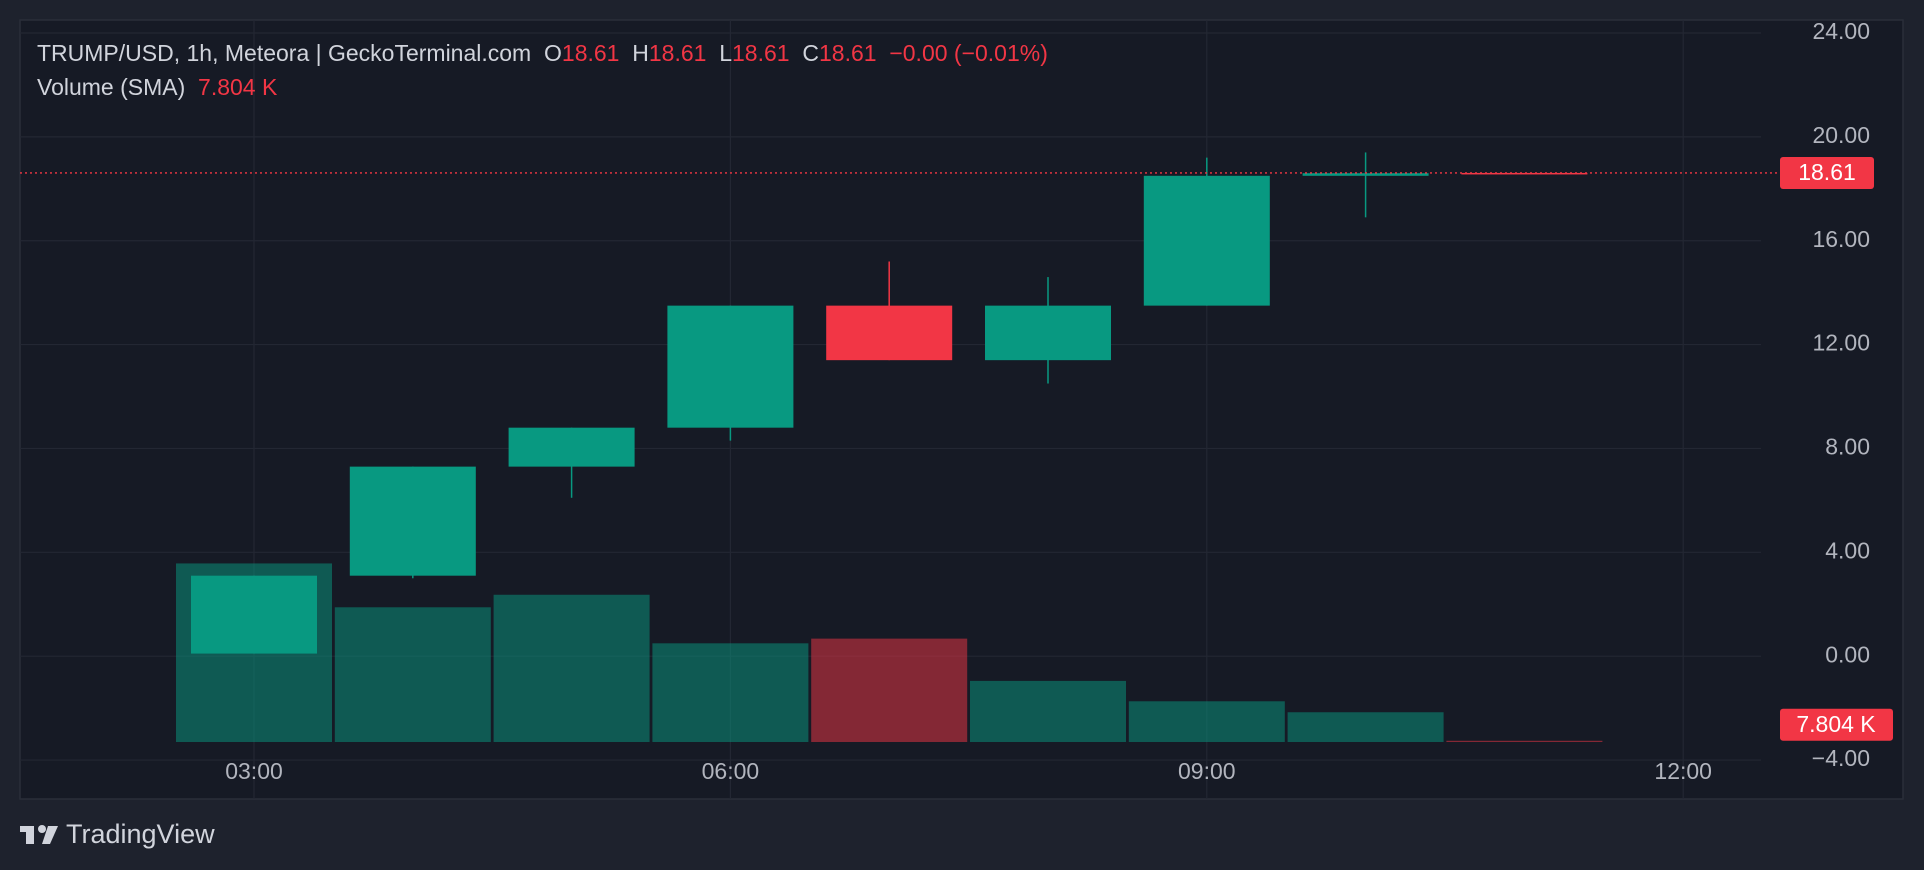  What do you see at coordinates (1841, 239) in the screenshot?
I see `y-tick-label: 16.00` at bounding box center [1841, 239].